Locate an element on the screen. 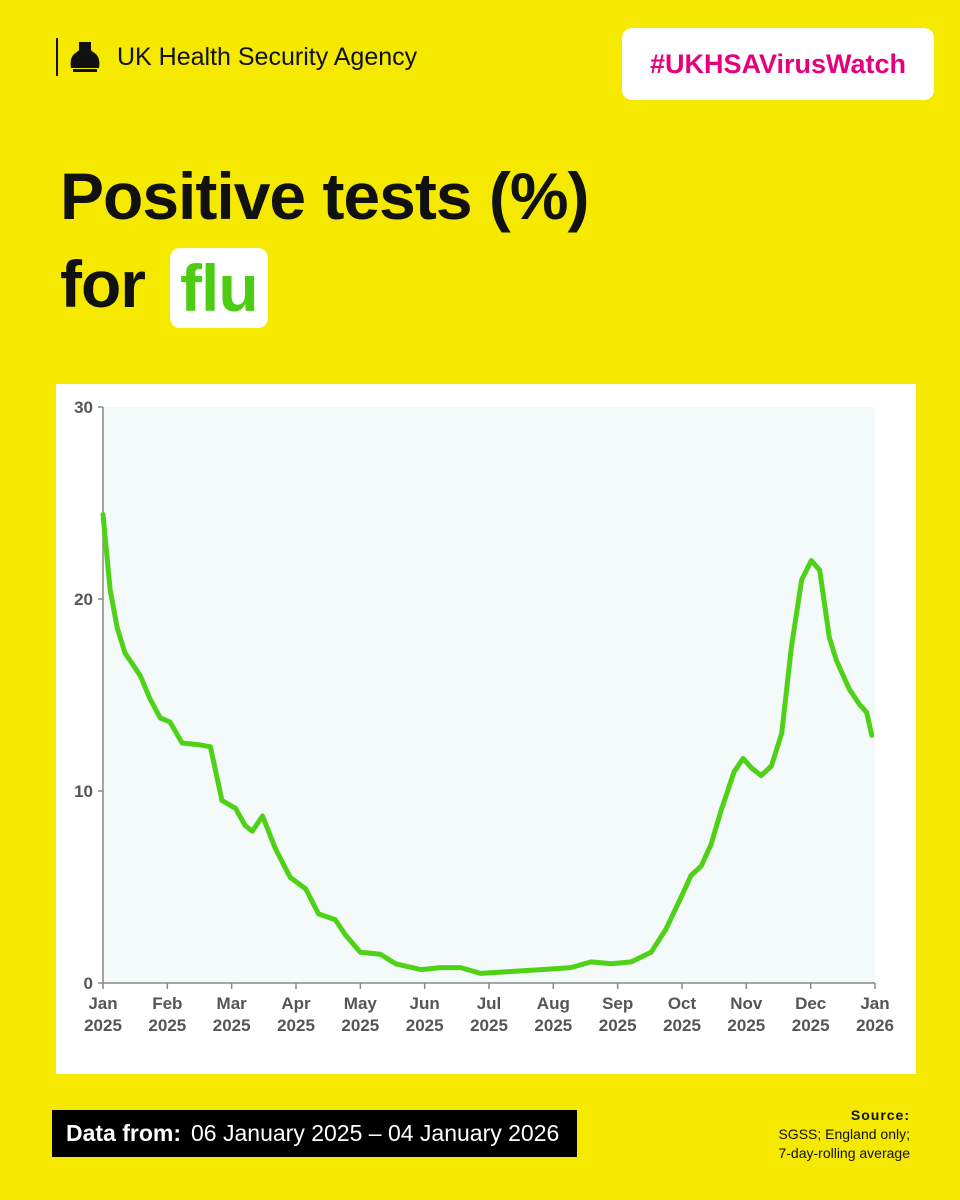 The width and height of the screenshot is (960, 1200). y-tick-label: 30 is located at coordinates (83, 407).